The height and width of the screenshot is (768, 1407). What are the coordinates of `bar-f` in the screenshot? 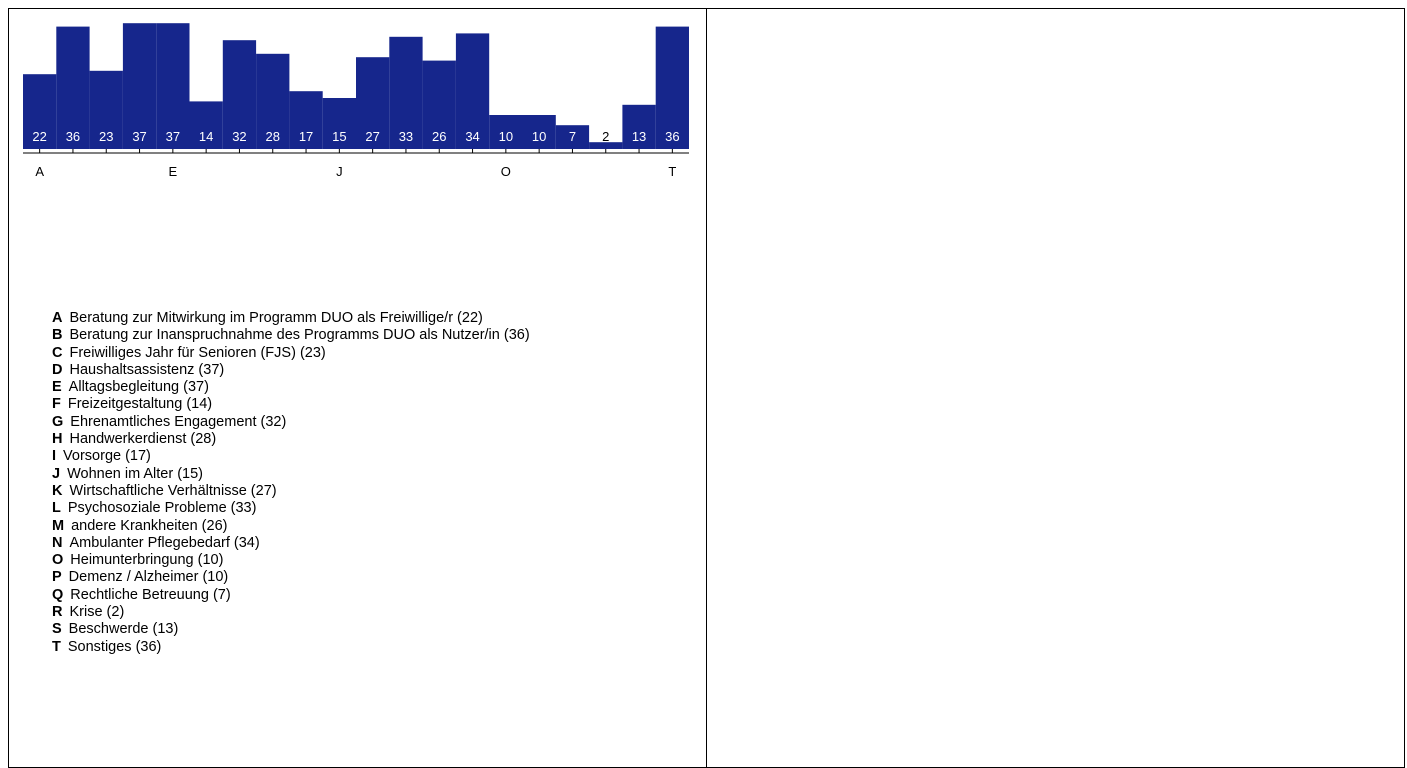 It's located at (206, 125).